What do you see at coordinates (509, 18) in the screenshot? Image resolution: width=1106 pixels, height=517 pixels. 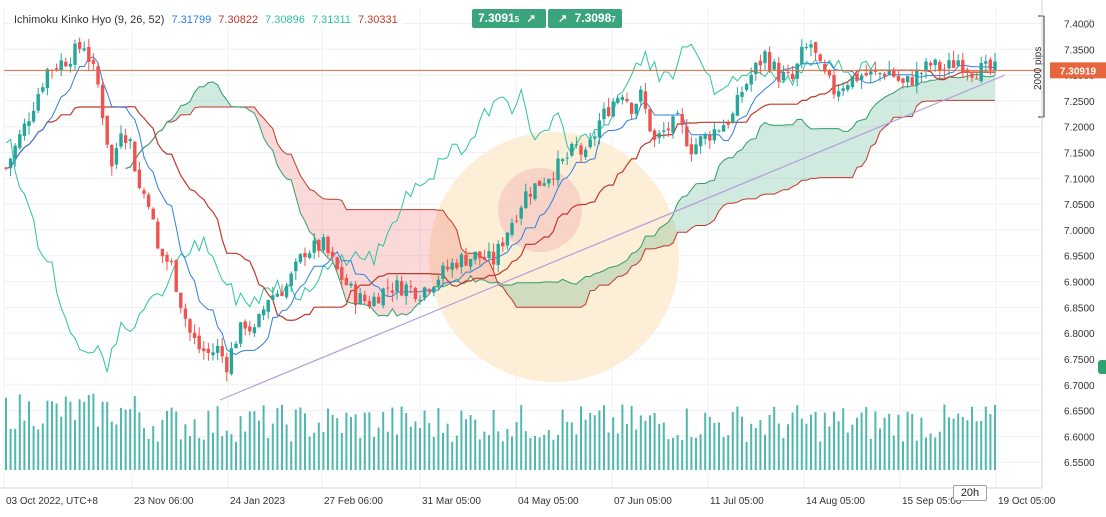 I see `sell-price-button: 7.30915 ↗` at bounding box center [509, 18].